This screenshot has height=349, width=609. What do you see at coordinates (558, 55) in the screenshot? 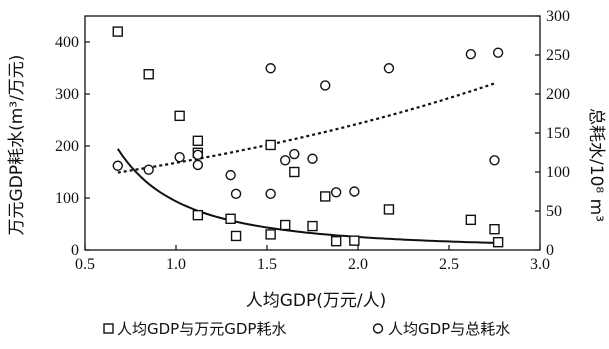
I see `y-right-tick-label: 250` at bounding box center [558, 55].